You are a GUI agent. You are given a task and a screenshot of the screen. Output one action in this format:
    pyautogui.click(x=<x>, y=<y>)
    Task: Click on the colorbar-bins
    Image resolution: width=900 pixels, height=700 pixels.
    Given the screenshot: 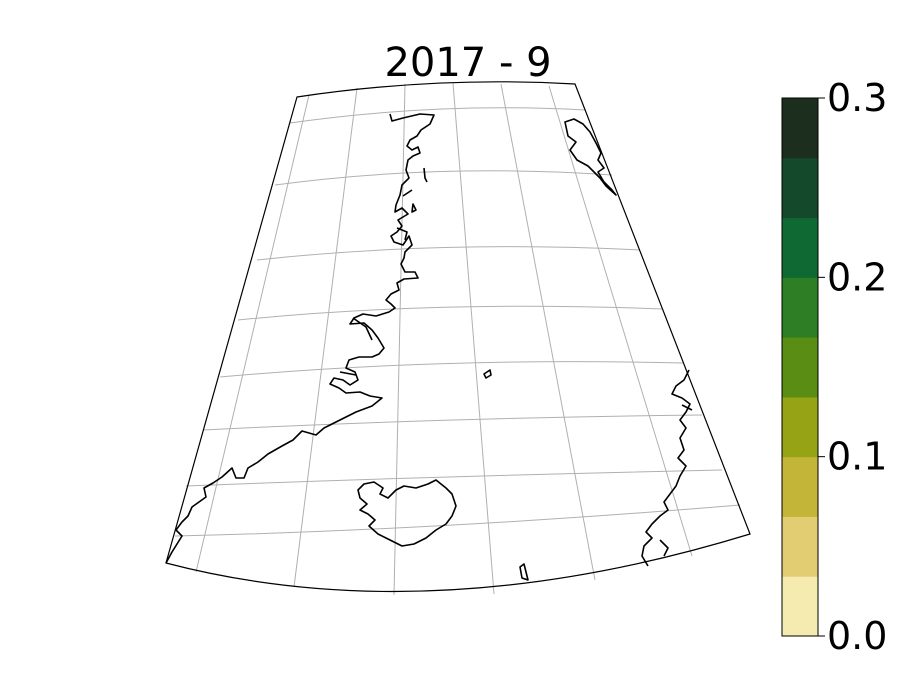 What is the action you would take?
    pyautogui.click(x=800, y=367)
    